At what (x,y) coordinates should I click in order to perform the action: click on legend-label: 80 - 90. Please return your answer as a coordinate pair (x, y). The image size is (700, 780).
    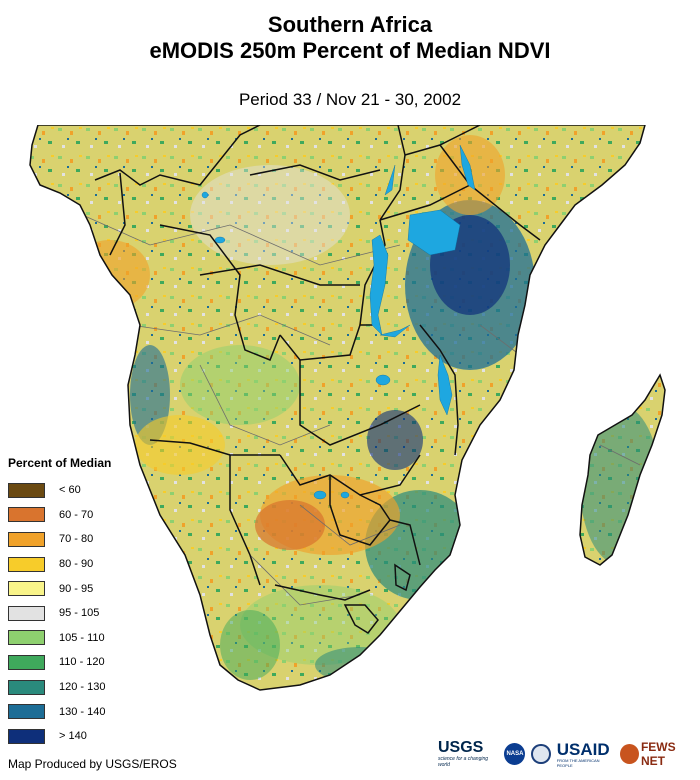
    Looking at the image, I should click on (76, 564).